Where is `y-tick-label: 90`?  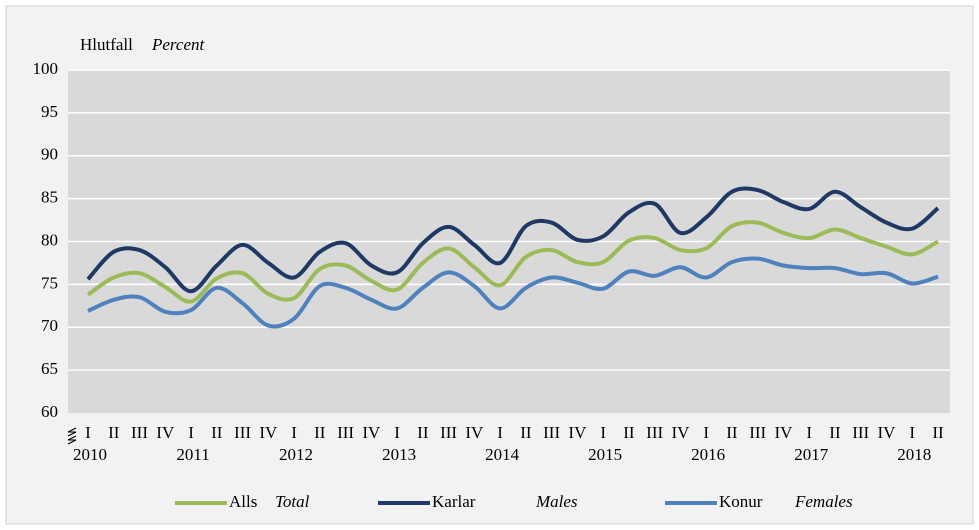 y-tick-label: 90 is located at coordinates (49, 154).